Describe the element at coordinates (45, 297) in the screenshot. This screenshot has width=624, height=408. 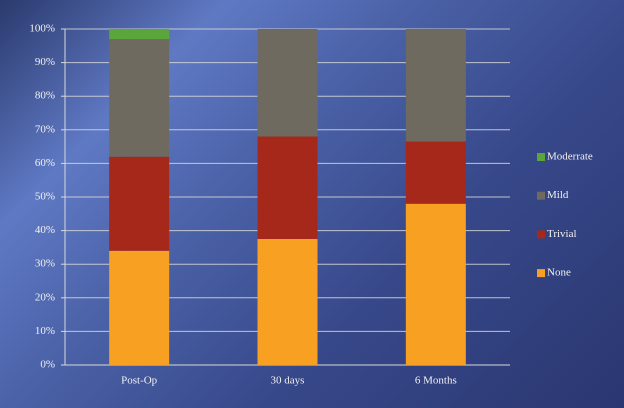
I see `y-tick-label: 20%` at that location.